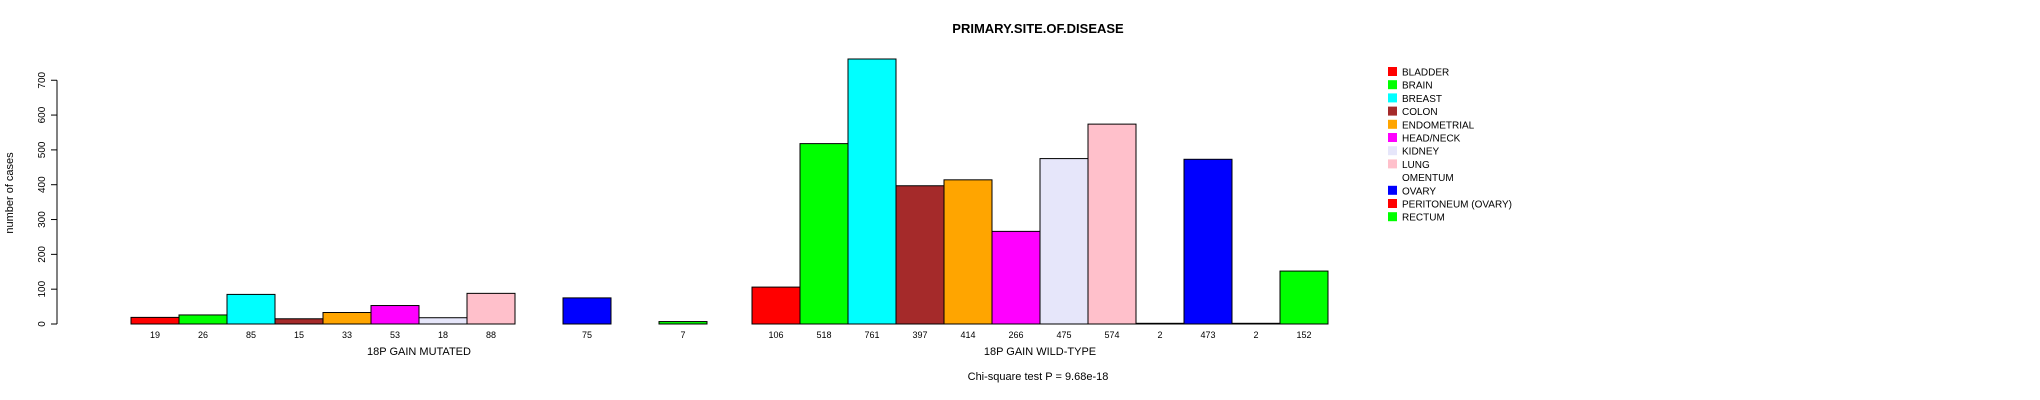 The image size is (2040, 400). I want to click on bar-omentum, so click(1160, 323).